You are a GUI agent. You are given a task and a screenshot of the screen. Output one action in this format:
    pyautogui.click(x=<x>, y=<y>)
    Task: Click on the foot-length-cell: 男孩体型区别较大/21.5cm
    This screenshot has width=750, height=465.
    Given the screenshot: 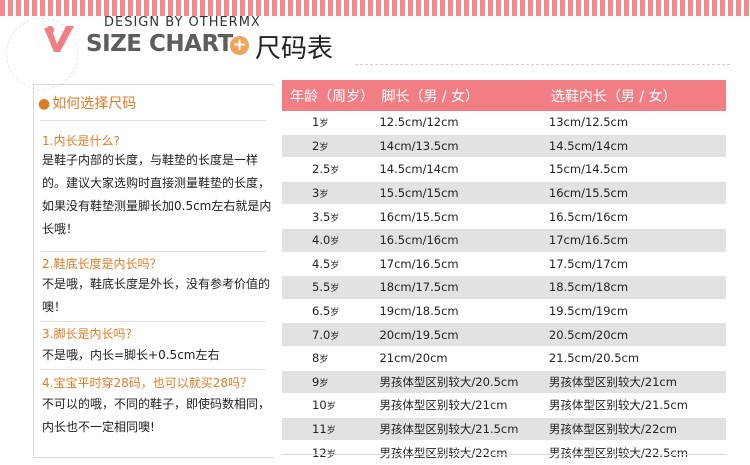 What is the action you would take?
    pyautogui.click(x=464, y=429)
    